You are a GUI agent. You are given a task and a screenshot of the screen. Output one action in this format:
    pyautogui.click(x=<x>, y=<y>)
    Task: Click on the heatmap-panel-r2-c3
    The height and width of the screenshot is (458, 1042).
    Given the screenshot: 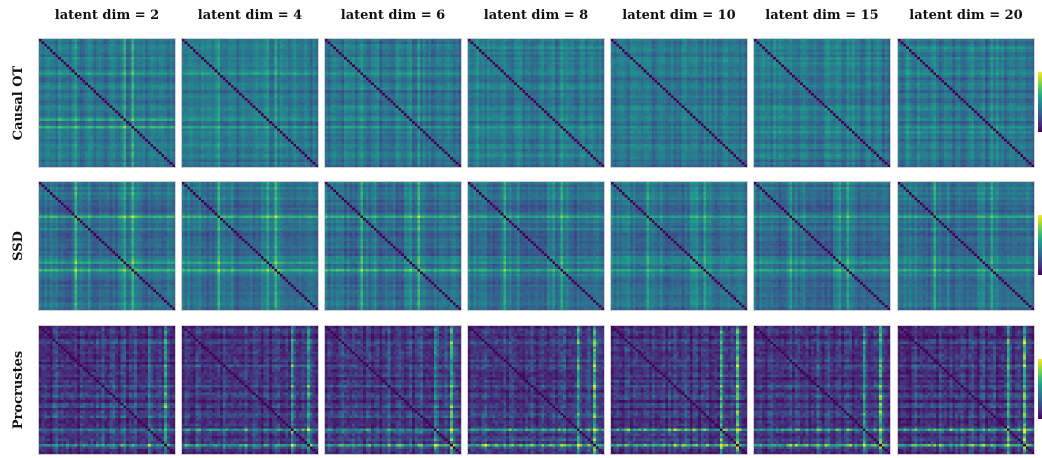 What is the action you would take?
    pyautogui.click(x=393, y=246)
    